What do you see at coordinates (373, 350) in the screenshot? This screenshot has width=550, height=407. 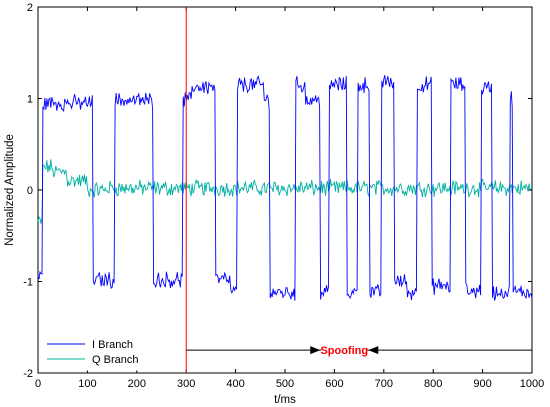 I see `arrow-head-left` at bounding box center [373, 350].